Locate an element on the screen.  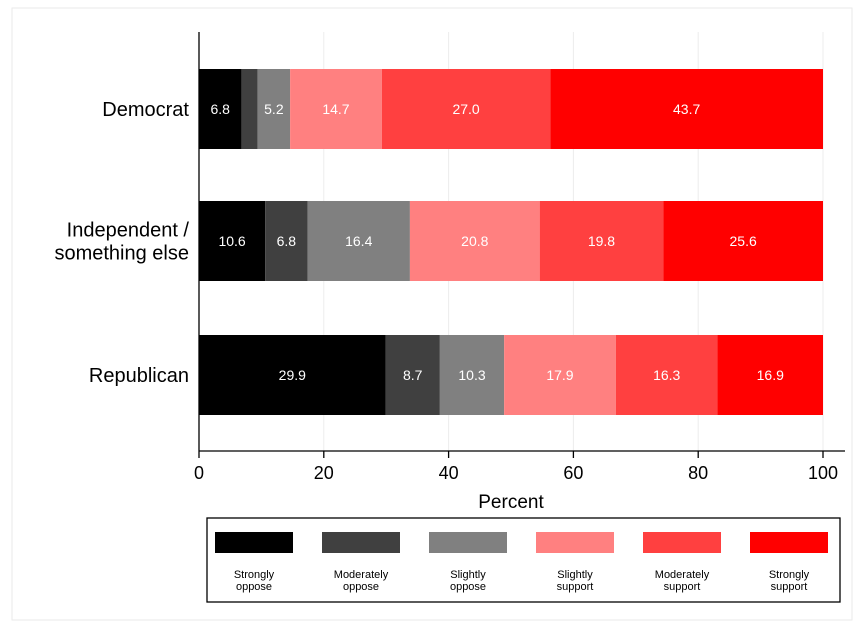
bar-data-label: 25.6 is located at coordinates (743, 241).